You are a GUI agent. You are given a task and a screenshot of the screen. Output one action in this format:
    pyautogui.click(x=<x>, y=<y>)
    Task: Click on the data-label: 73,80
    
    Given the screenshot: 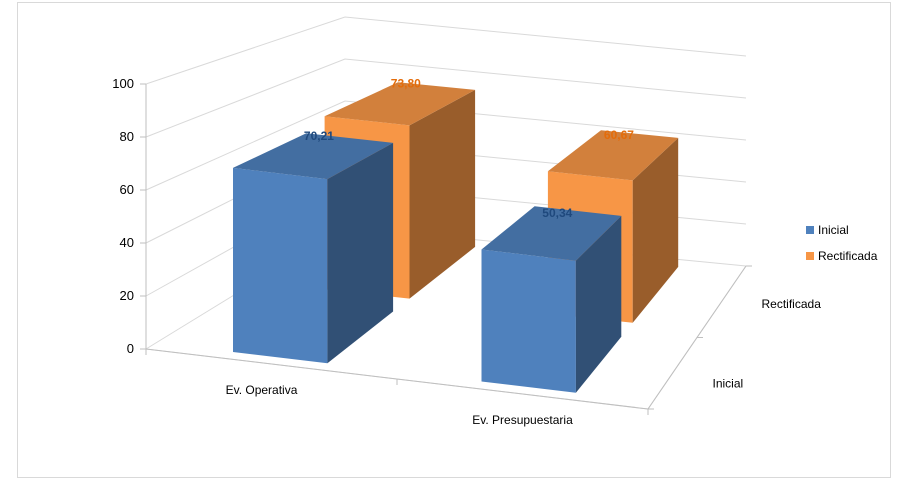 What is the action you would take?
    pyautogui.click(x=406, y=83)
    